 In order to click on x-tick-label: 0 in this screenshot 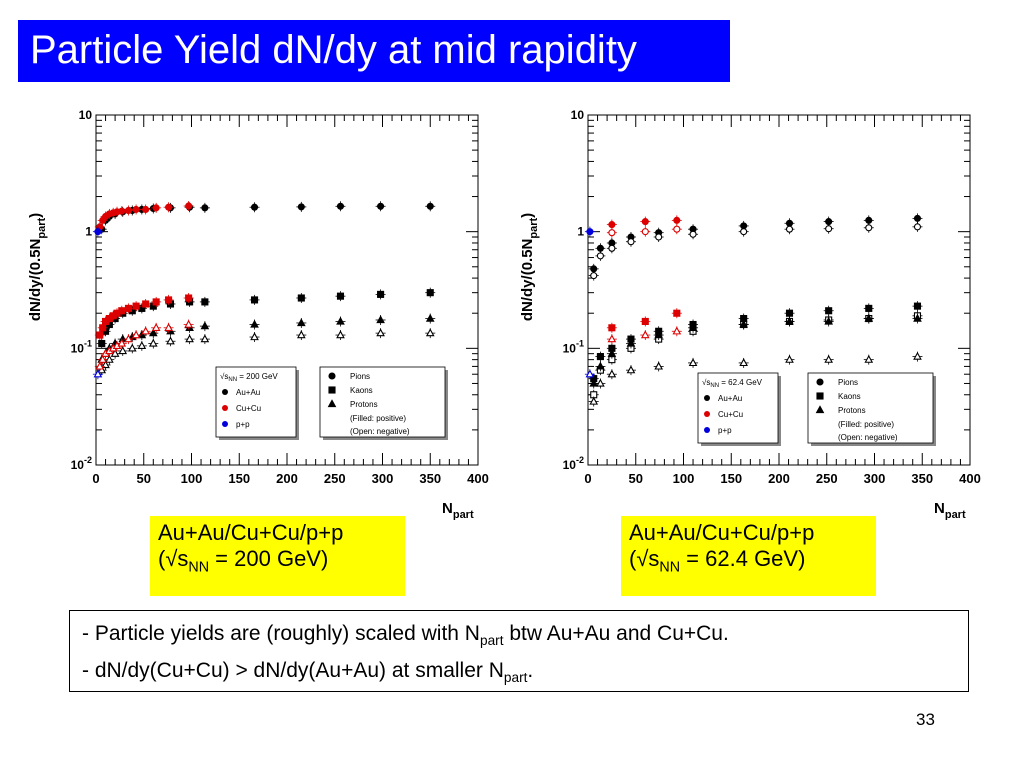, I will do `click(95, 478)`.